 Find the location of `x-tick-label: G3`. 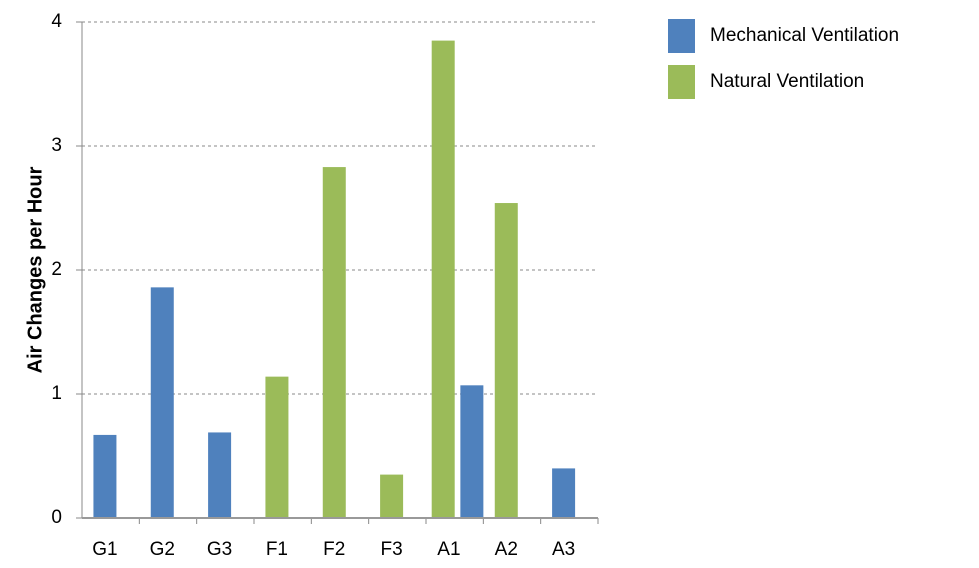

x-tick-label: G3 is located at coordinates (219, 549).